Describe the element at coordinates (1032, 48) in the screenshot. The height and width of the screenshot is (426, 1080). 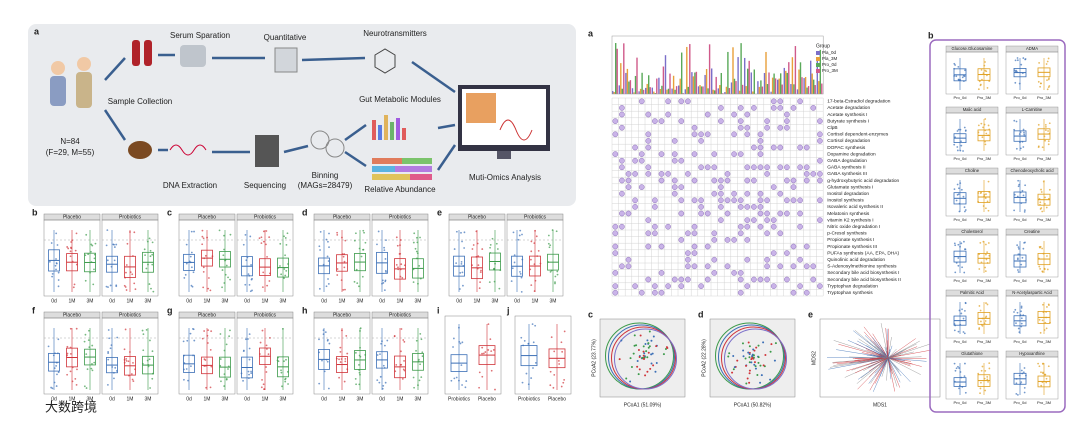
I see `strip-label: ADMA` at that location.